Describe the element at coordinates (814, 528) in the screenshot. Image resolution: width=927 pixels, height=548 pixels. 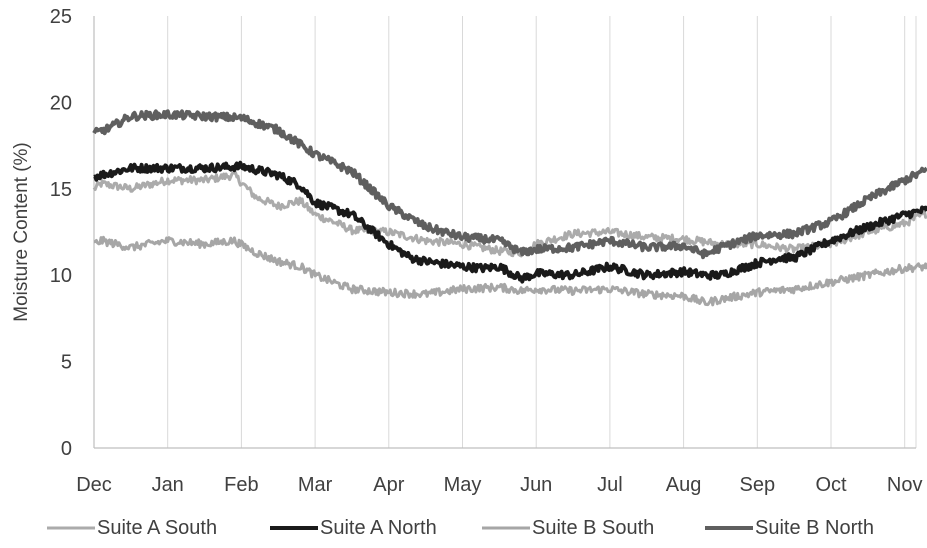
I see `legend-label-suite-b-north: Suite B North` at that location.